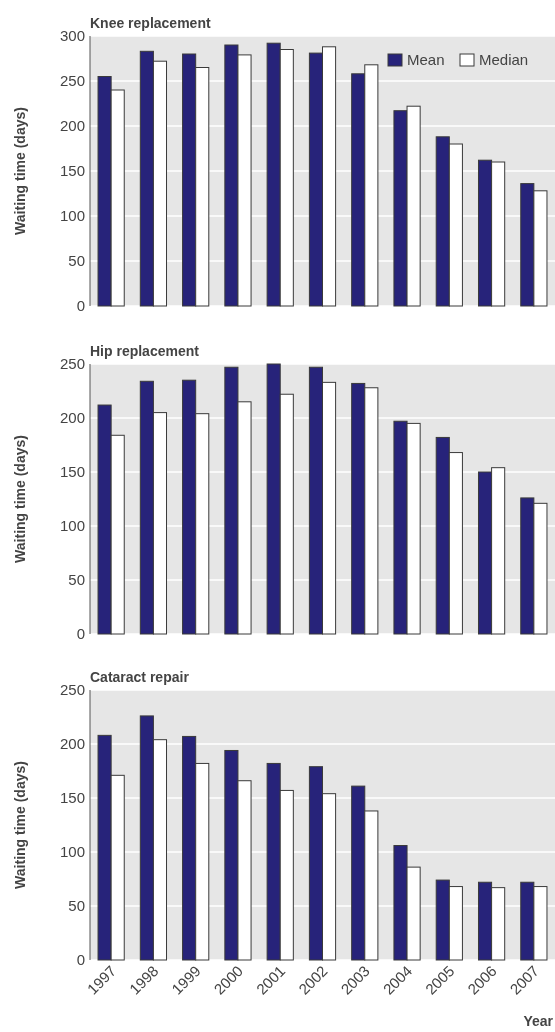  I want to click on x-axis-title: Year, so click(538, 1021).